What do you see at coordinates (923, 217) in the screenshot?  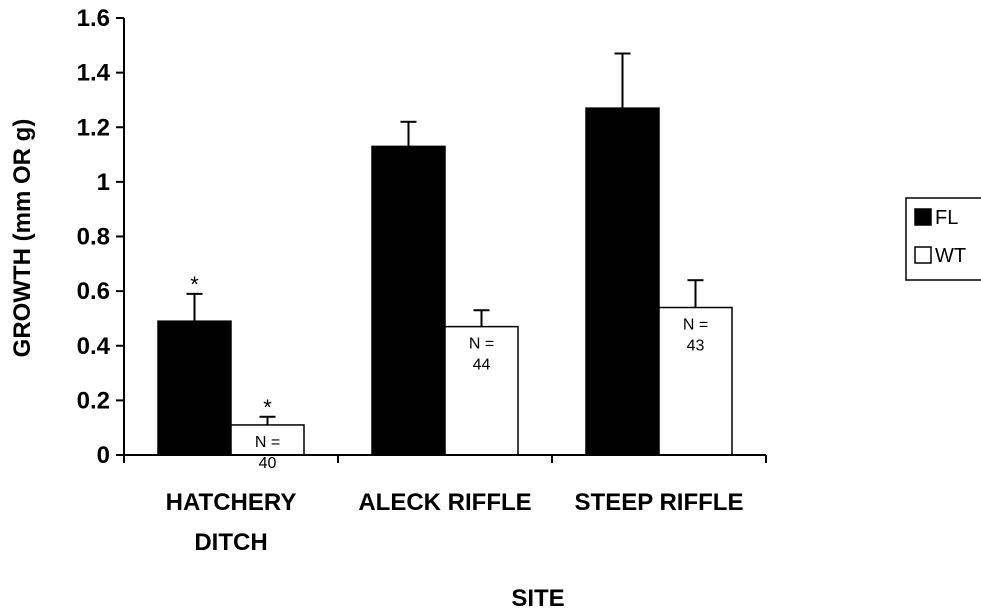 I see `legend-swatch-fl` at bounding box center [923, 217].